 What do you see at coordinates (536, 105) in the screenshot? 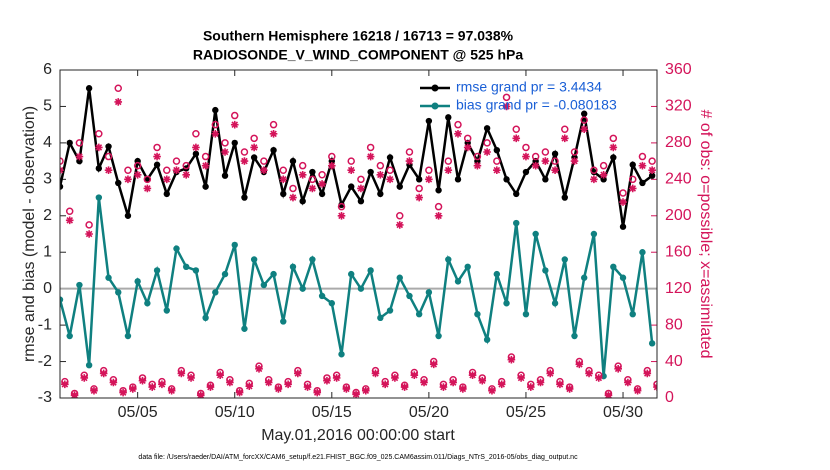
I see `legend-label: bias grand pr = -0.080183` at bounding box center [536, 105].